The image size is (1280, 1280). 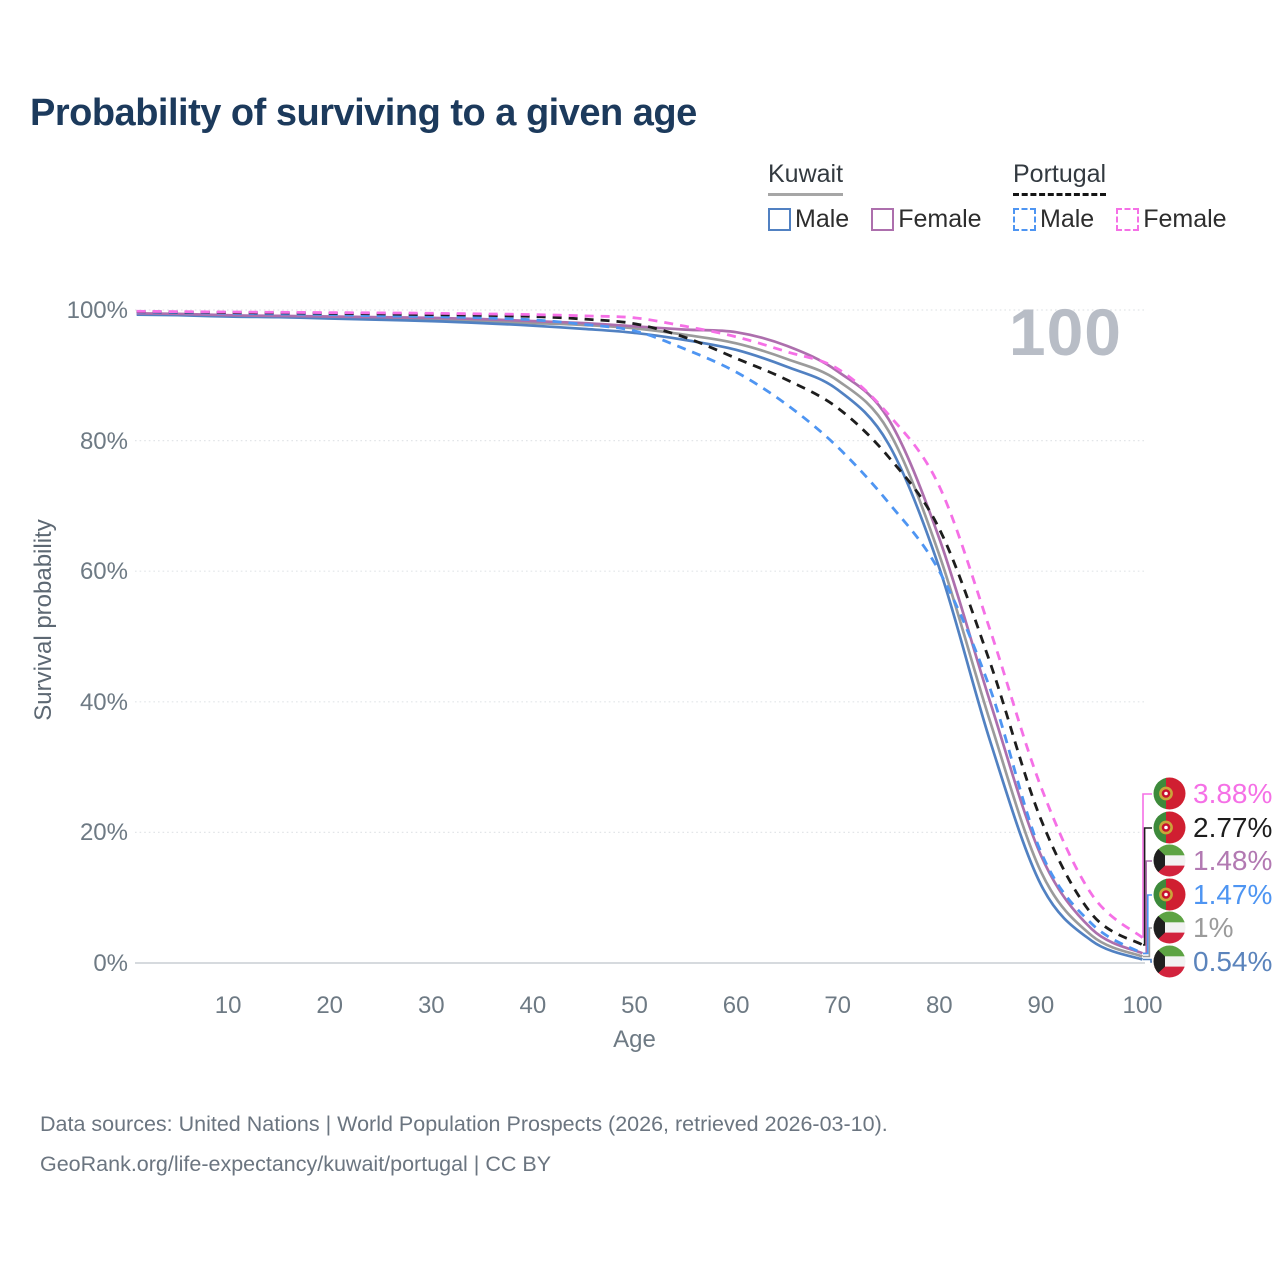 I want to click on x-tick-label: 20, so click(x=330, y=1005).